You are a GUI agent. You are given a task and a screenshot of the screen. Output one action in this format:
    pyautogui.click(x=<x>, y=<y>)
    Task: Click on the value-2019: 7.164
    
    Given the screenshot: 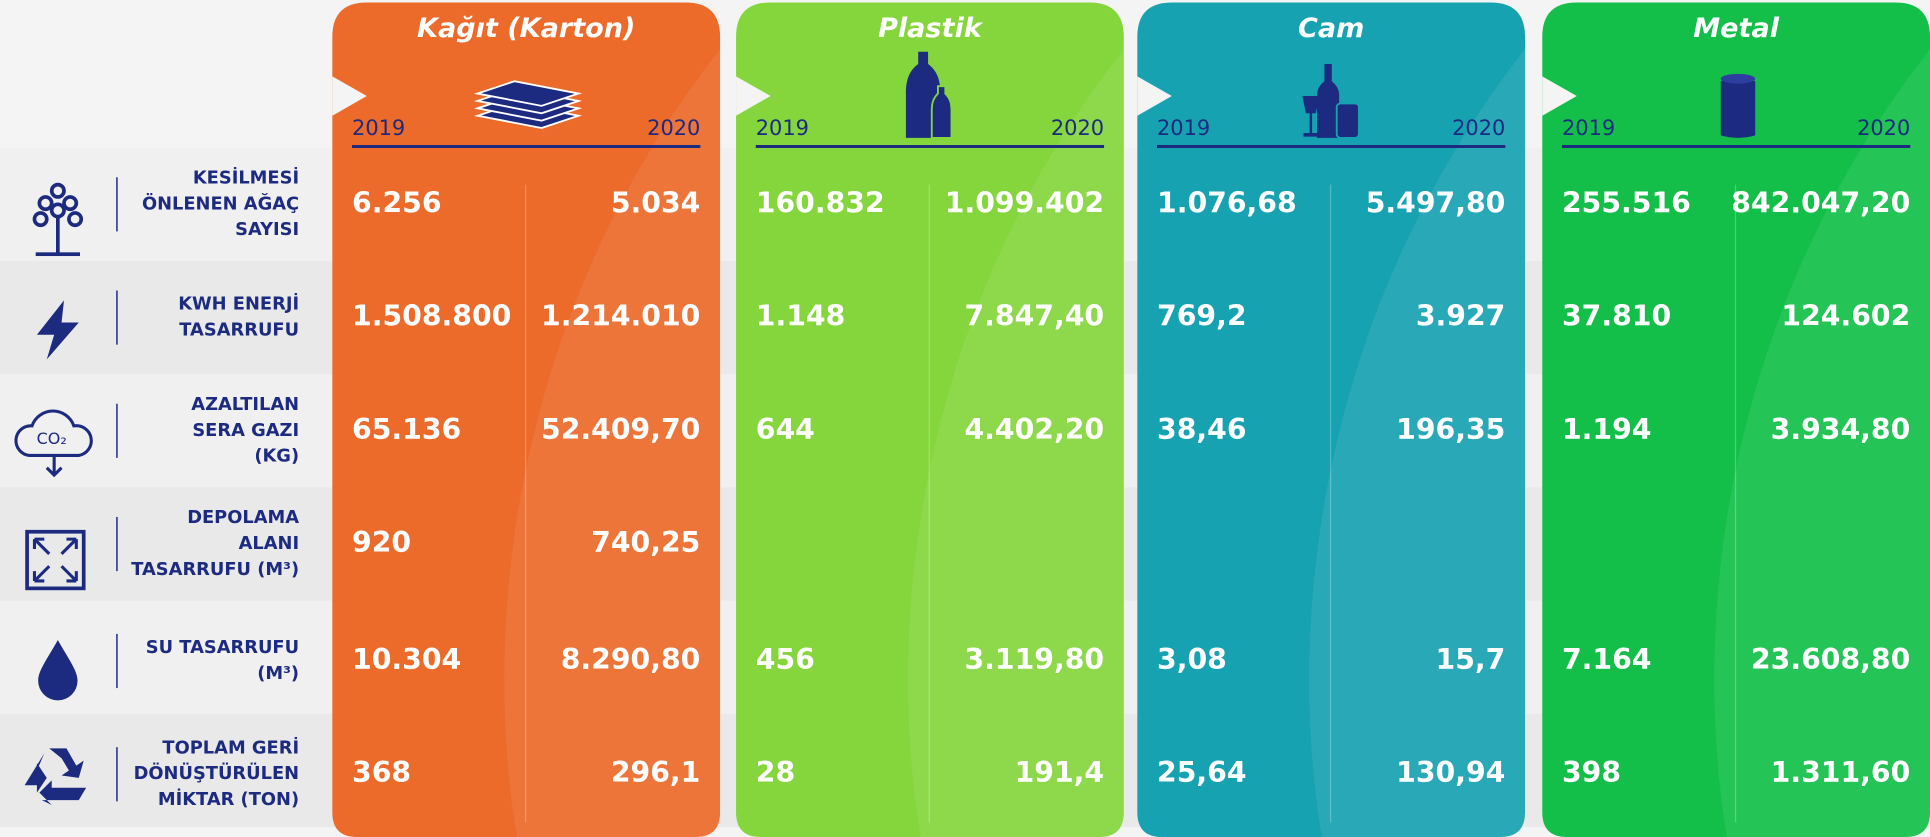 What is the action you would take?
    pyautogui.click(x=1607, y=659)
    